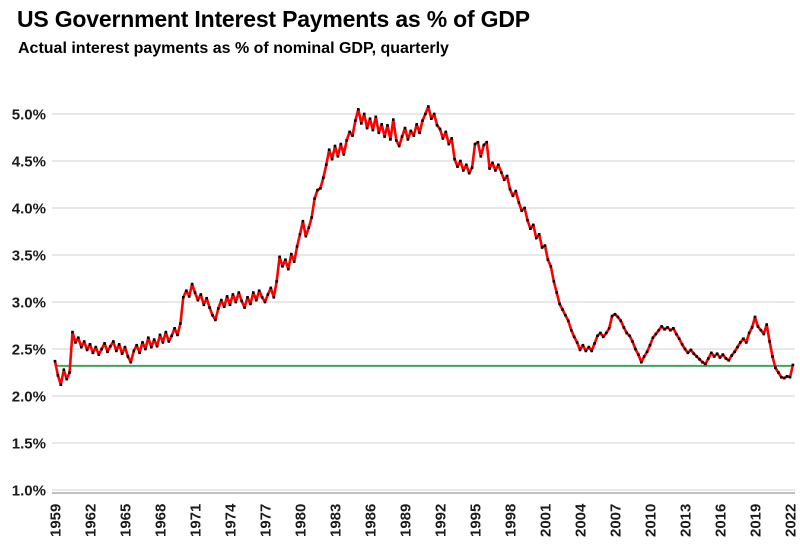 The height and width of the screenshot is (550, 800). What do you see at coordinates (720, 520) in the screenshot?
I see `x-tick-label: 2016` at bounding box center [720, 520].